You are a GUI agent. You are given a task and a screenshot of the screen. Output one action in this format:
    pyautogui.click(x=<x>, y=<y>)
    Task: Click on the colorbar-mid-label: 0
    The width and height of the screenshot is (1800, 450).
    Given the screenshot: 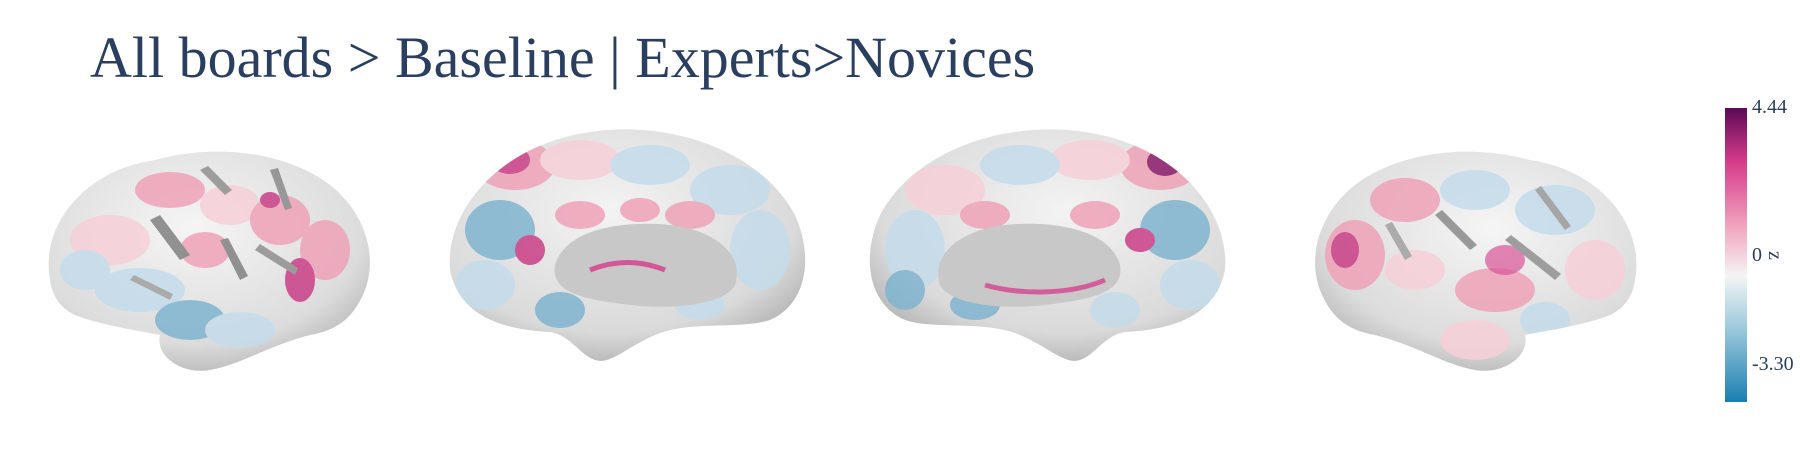 What is the action you would take?
    pyautogui.click(x=1757, y=255)
    